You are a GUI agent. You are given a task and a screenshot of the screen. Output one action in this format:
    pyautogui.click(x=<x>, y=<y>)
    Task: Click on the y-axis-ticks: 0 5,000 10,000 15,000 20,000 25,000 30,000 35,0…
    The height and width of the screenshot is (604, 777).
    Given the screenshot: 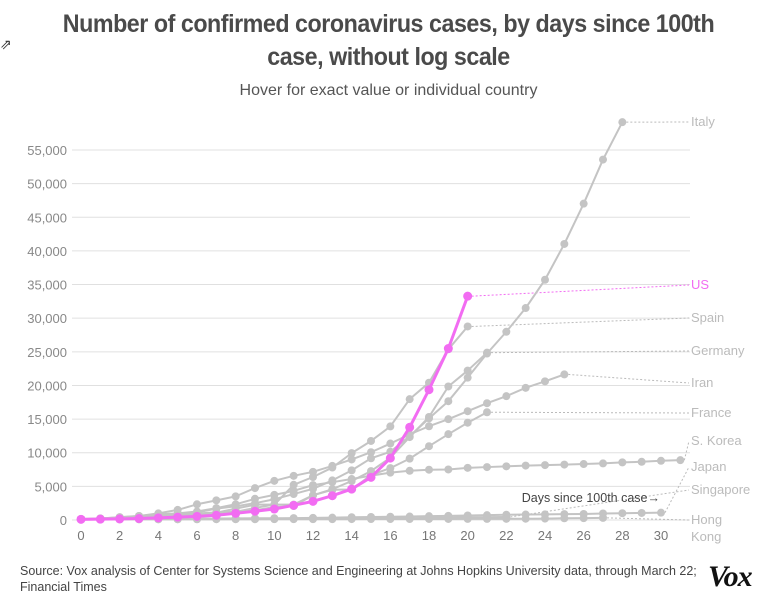 What is the action you would take?
    pyautogui.click(x=47, y=335)
    